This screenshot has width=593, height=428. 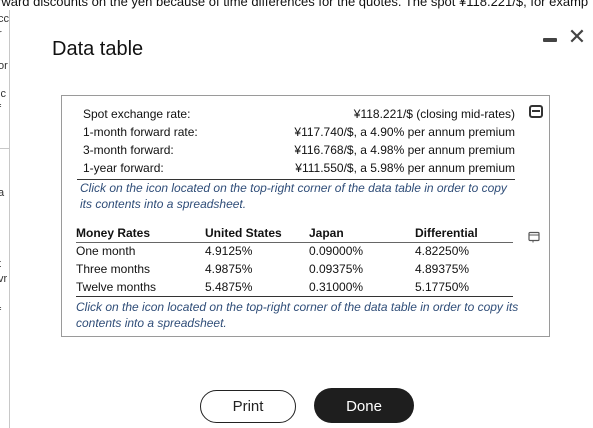 I want to click on table-cell: One month, so click(x=106, y=251).